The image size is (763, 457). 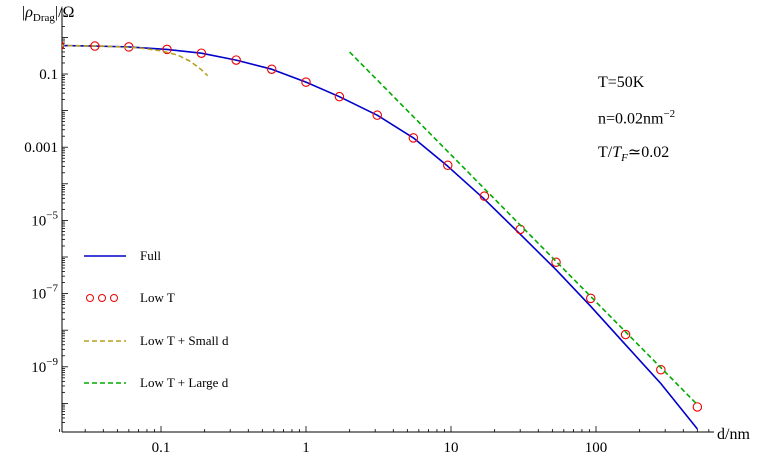 What do you see at coordinates (621, 82) in the screenshot?
I see `temperature-annotation: T=50K` at bounding box center [621, 82].